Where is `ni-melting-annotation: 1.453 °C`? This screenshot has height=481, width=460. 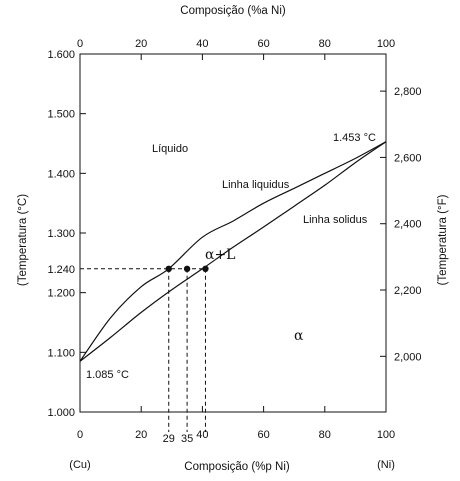 ni-melting-annotation: 1.453 °C is located at coordinates (354, 138).